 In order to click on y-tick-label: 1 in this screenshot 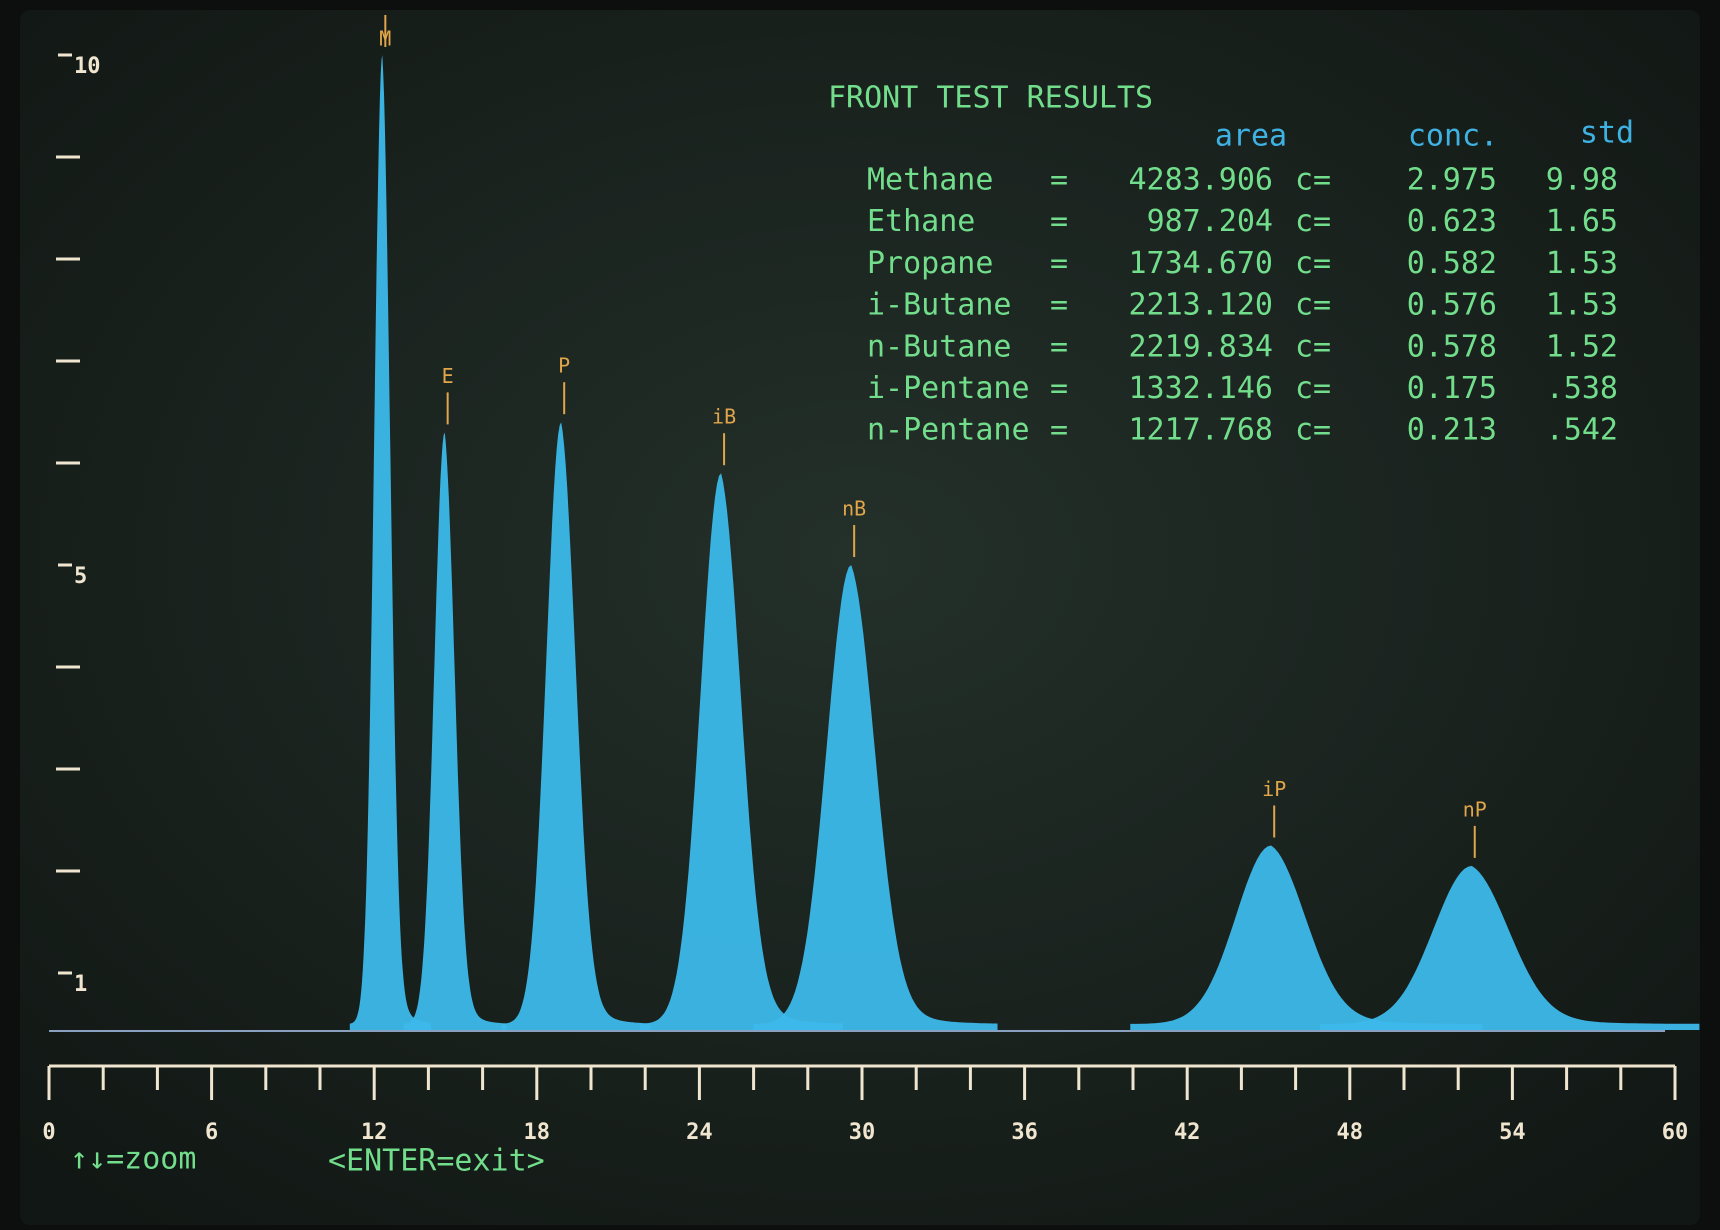, I will do `click(80, 984)`.